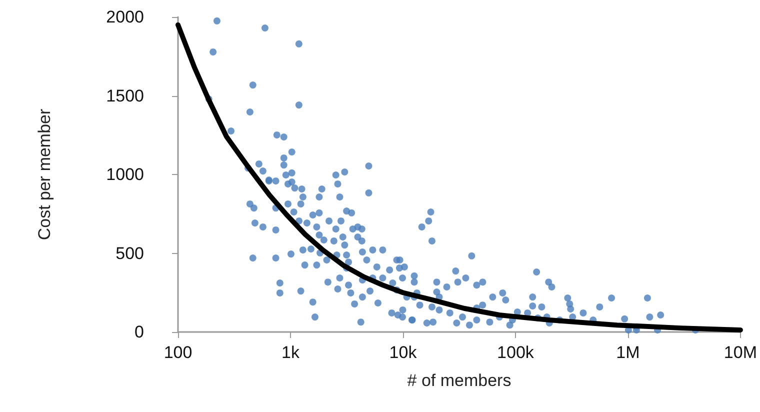 The image size is (760, 412). Describe the element at coordinates (291, 352) in the screenshot. I see `x-tick-label: 1k` at that location.